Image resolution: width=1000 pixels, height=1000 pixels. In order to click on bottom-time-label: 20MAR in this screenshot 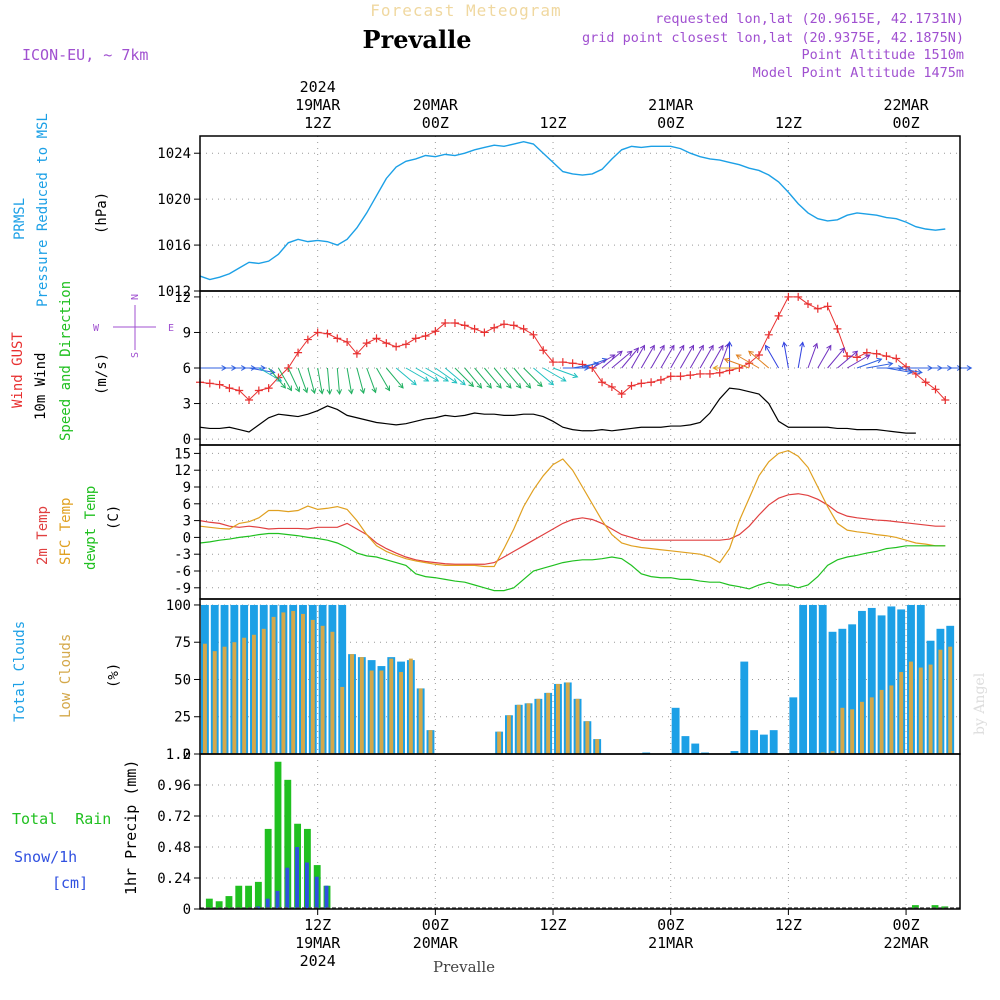, I will do `click(436, 943)`.